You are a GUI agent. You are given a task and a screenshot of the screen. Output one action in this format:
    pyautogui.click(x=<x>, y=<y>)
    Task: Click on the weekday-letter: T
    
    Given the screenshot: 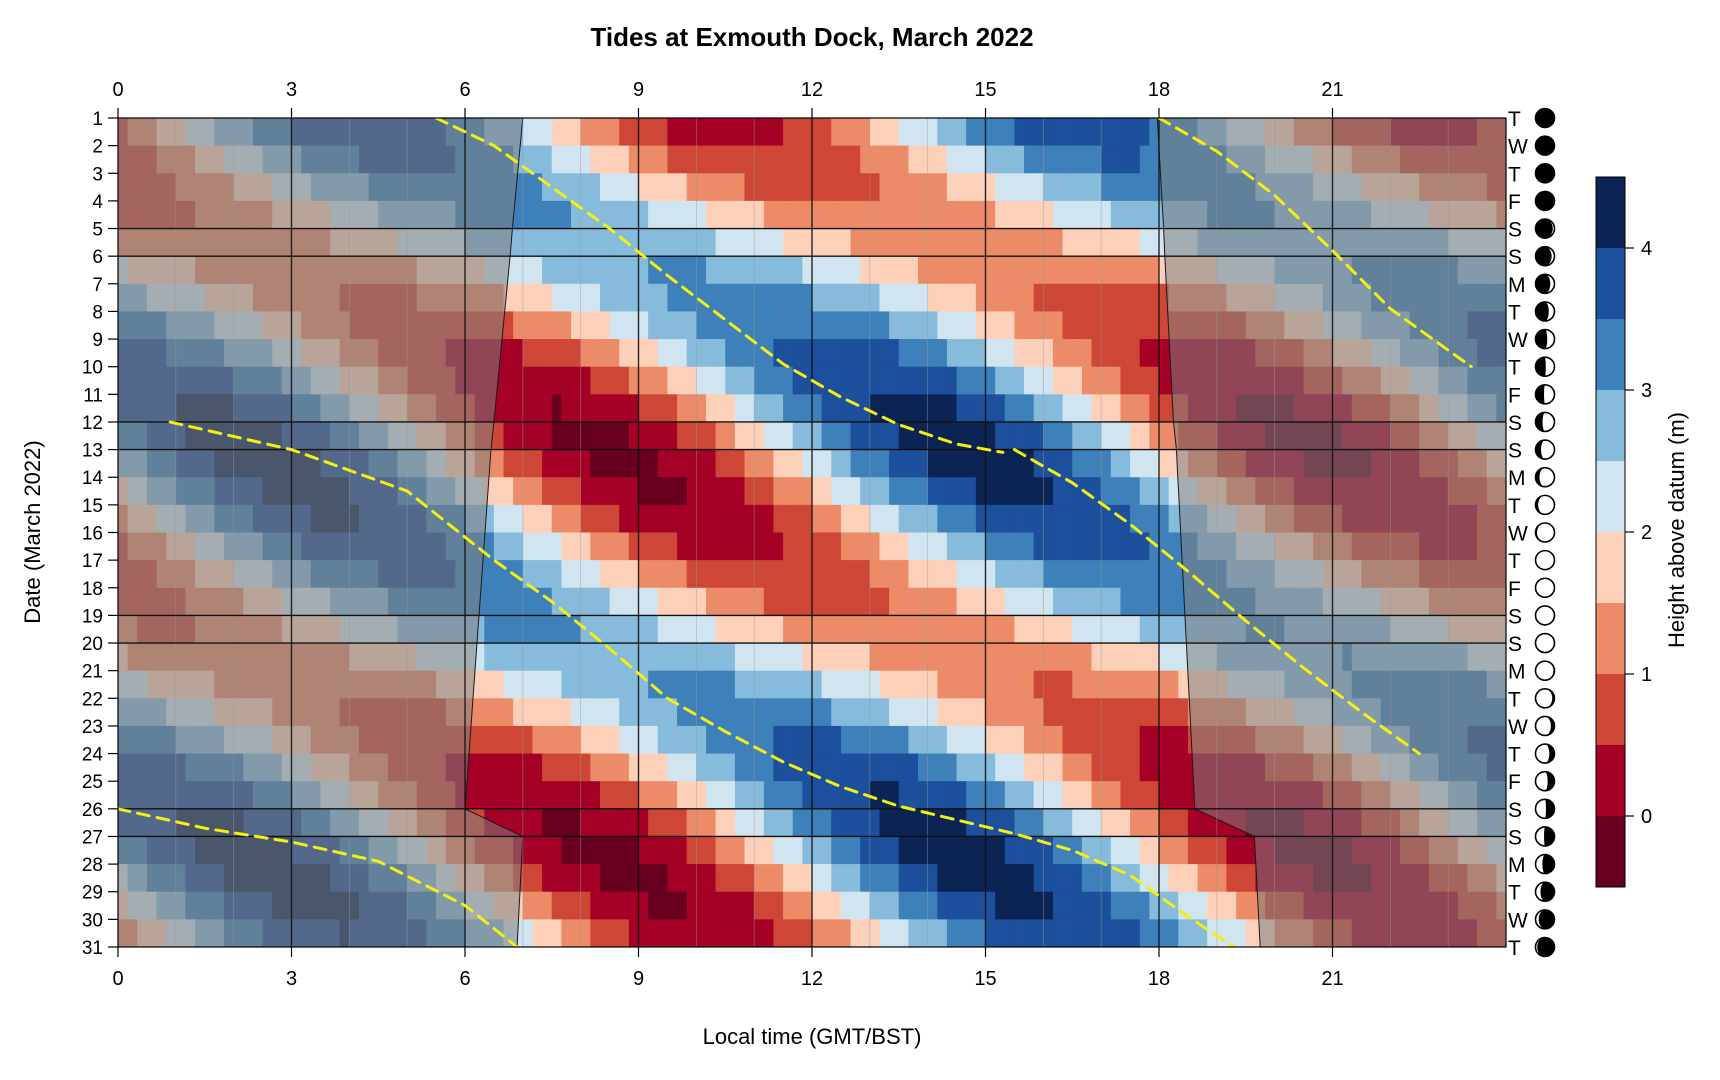 What is the action you would take?
    pyautogui.click(x=1514, y=368)
    